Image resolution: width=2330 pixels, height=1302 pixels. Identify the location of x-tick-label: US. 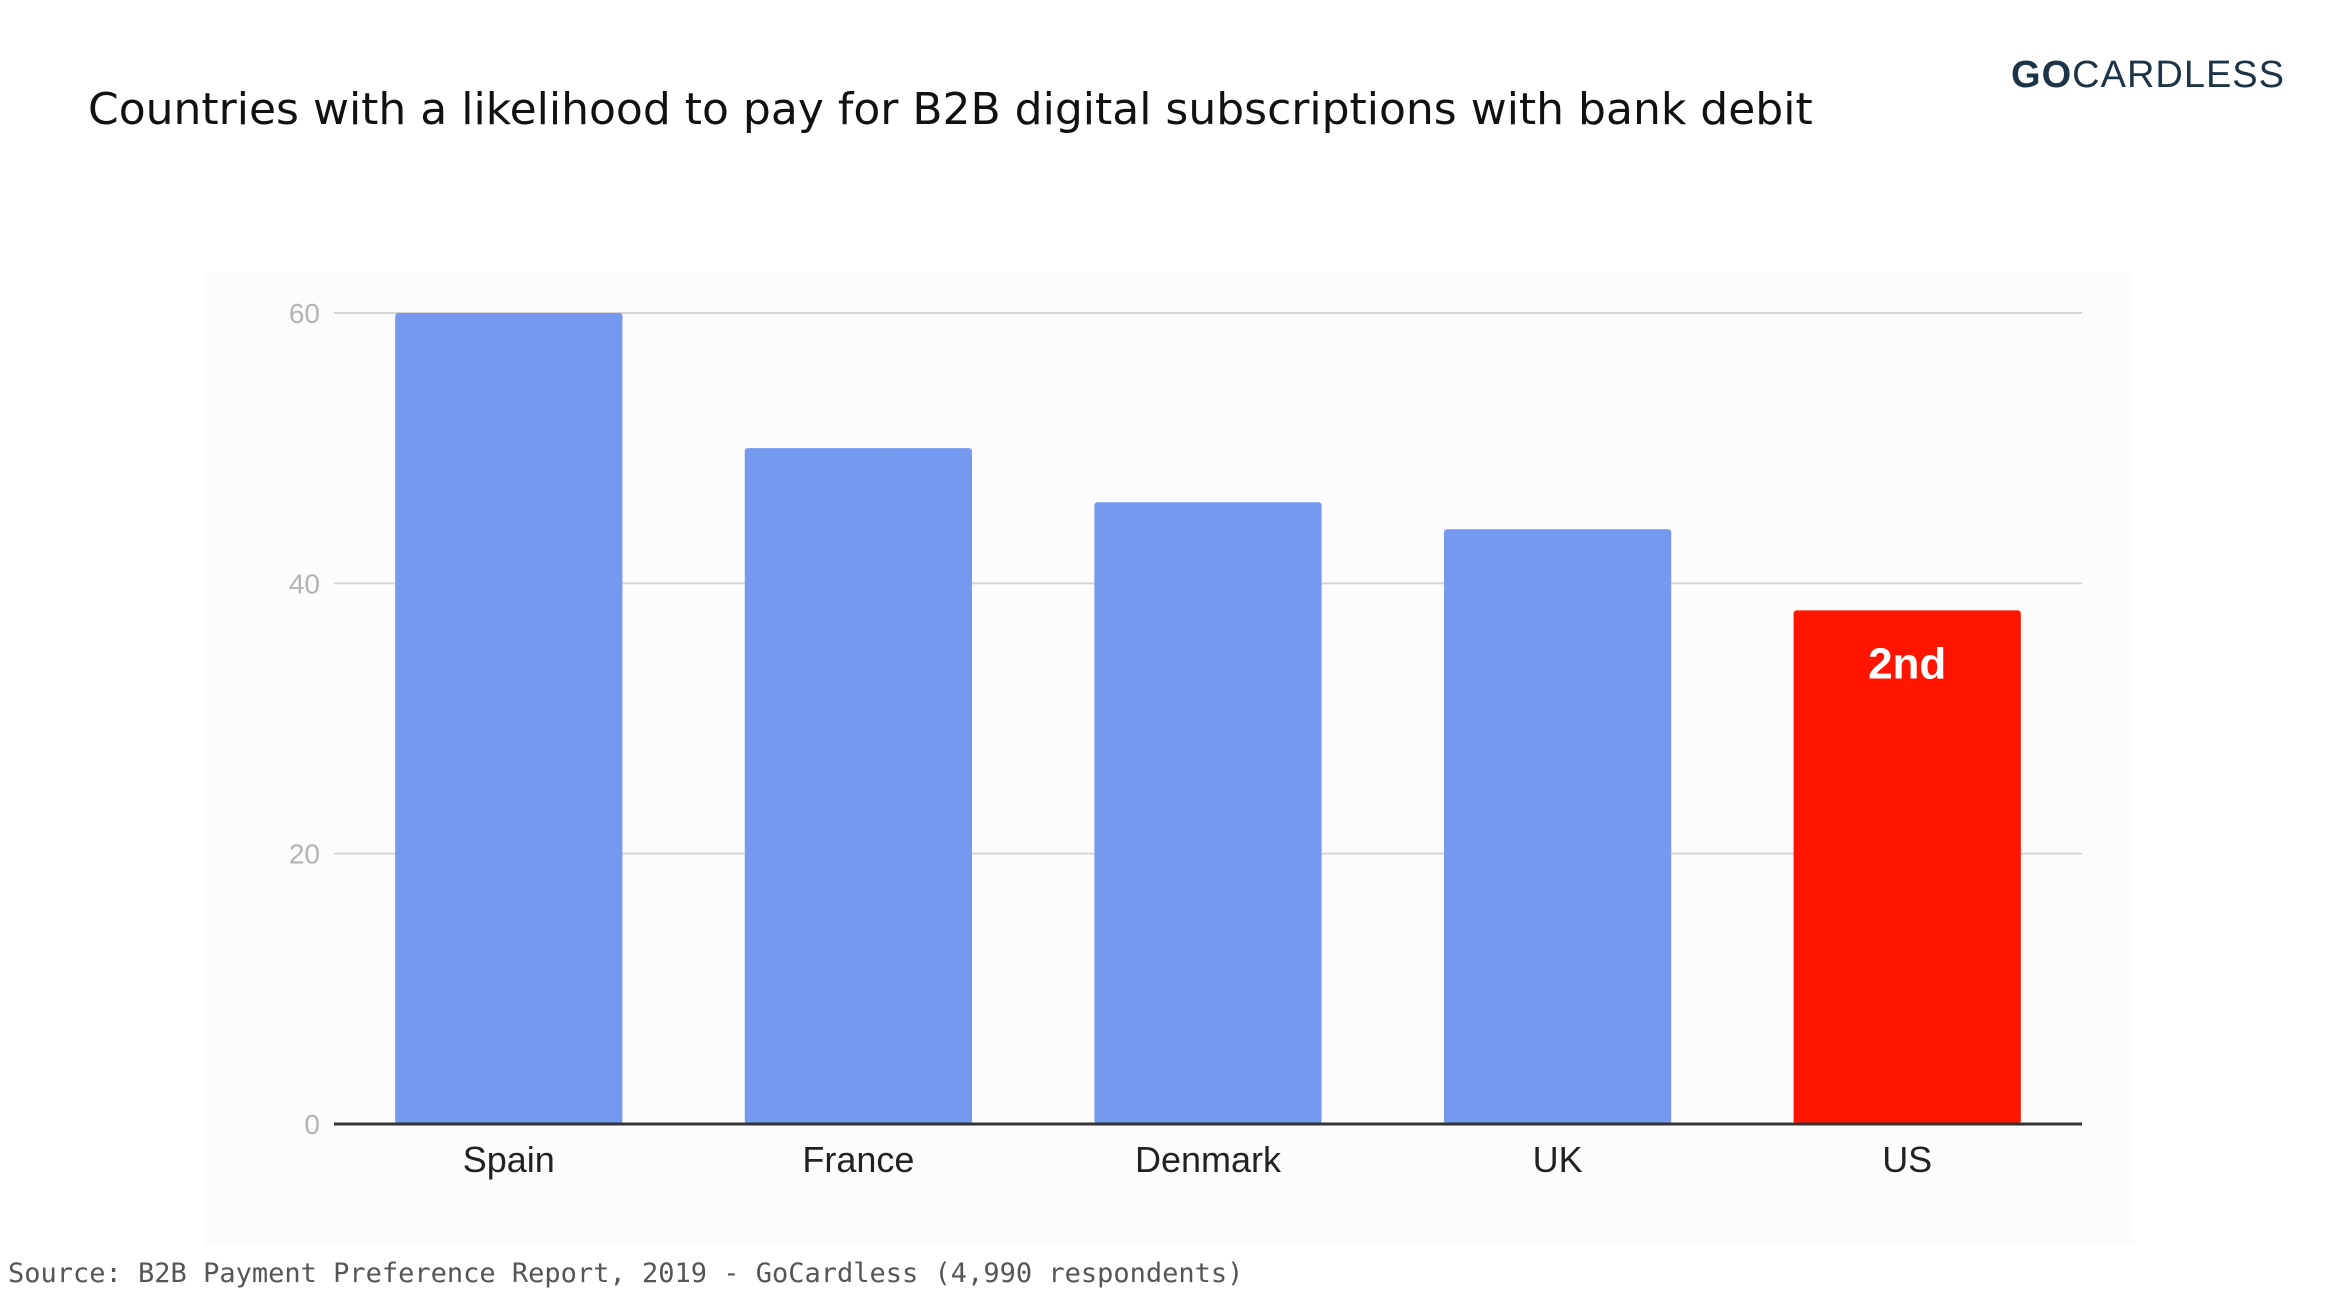
(1907, 1159).